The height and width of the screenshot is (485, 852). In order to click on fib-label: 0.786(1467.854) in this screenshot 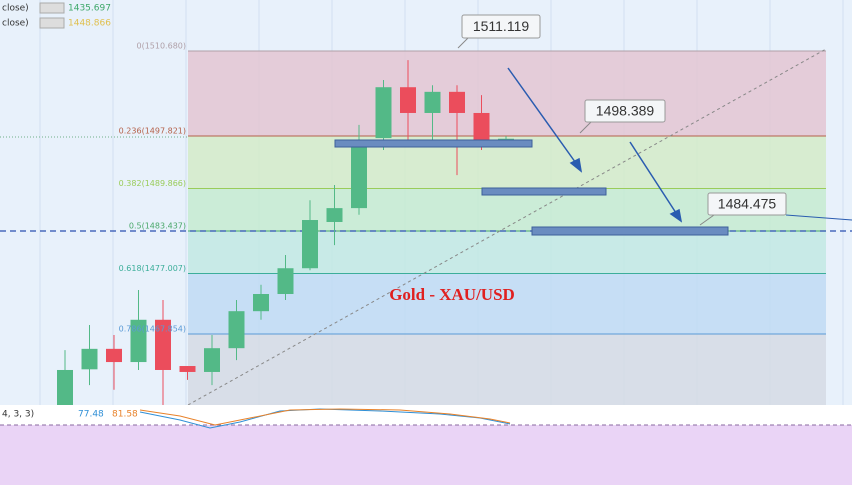, I will do `click(152, 328)`.